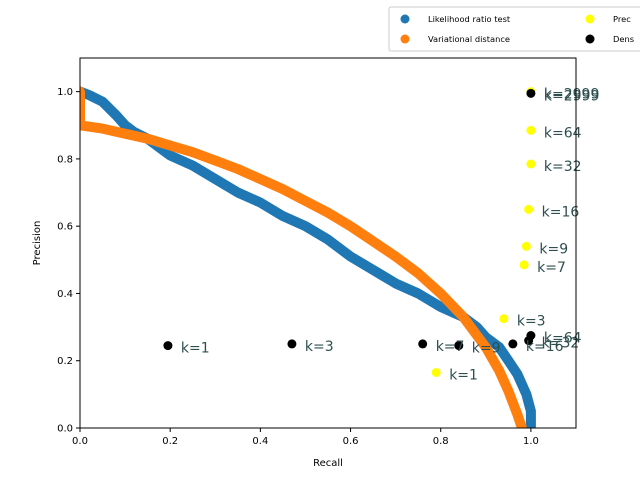 The height and width of the screenshot is (480, 640). What do you see at coordinates (590, 19) in the screenshot?
I see `legend-marker-precision` at bounding box center [590, 19].